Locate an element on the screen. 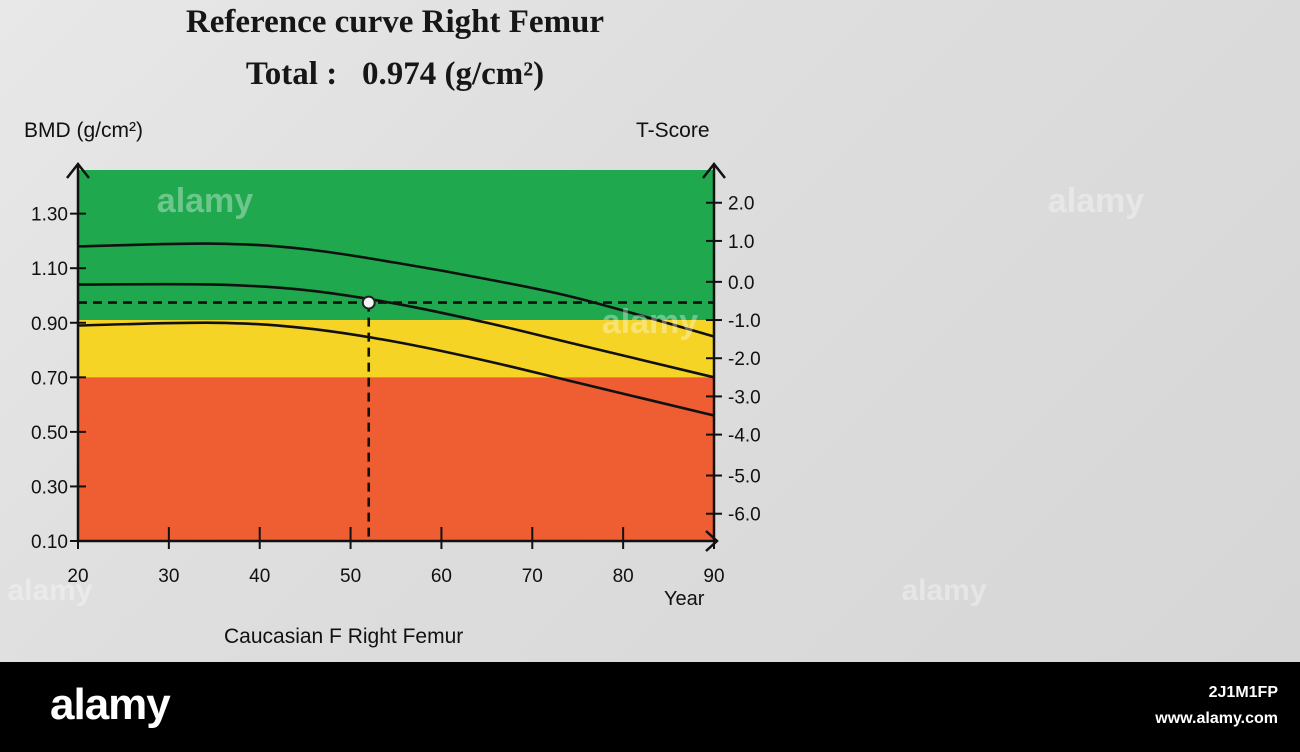  t-tick-label: 0.0 is located at coordinates (741, 283).